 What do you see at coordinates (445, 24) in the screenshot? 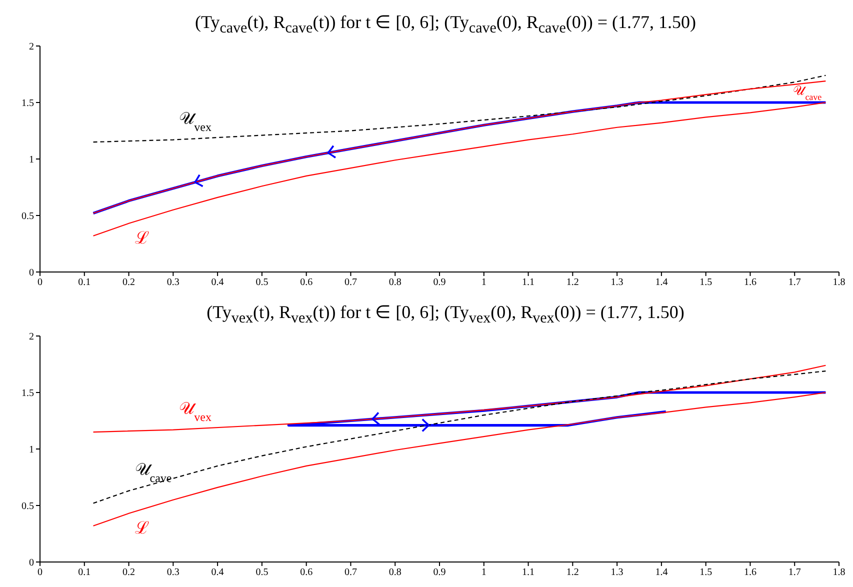
I see `chart-title: (Ty$_{cave}$(t), R$_{cave}$(t)) for t ∈ [0, 6]; (Ty$_{cave}$(0), R$_{cave}$(0)) = (1.77, 1.50)` at bounding box center [445, 24].